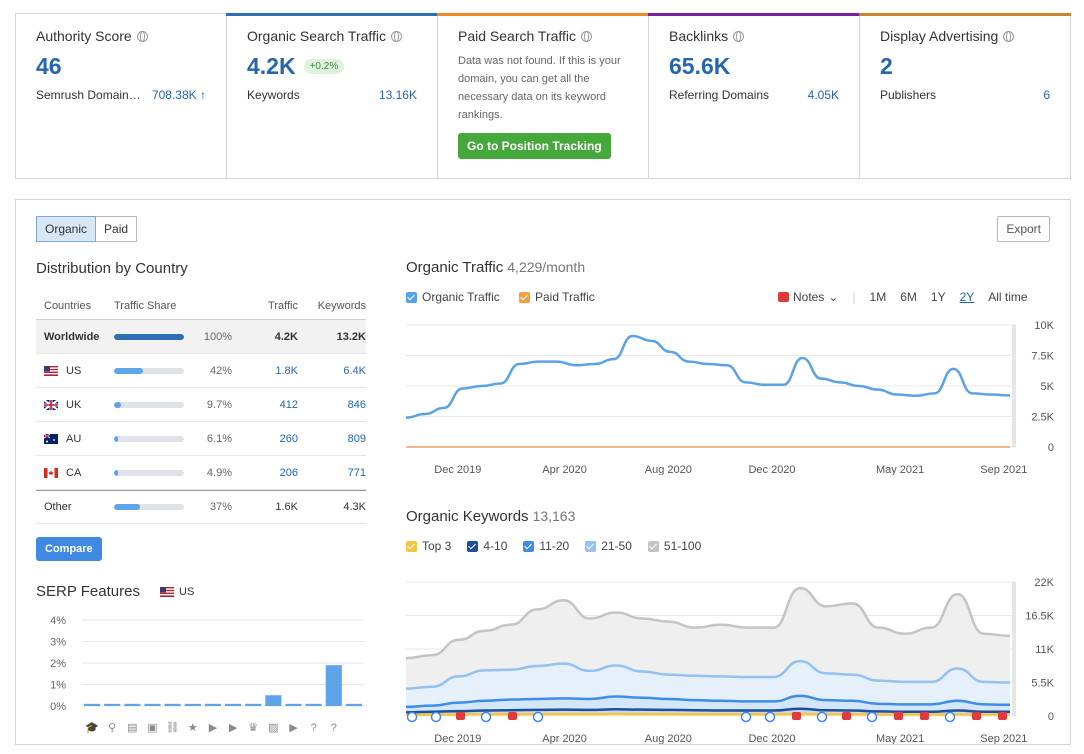 The image size is (1084, 754). Describe the element at coordinates (324, 66) in the screenshot. I see `organic-traffic-delta: +0.2%` at that location.